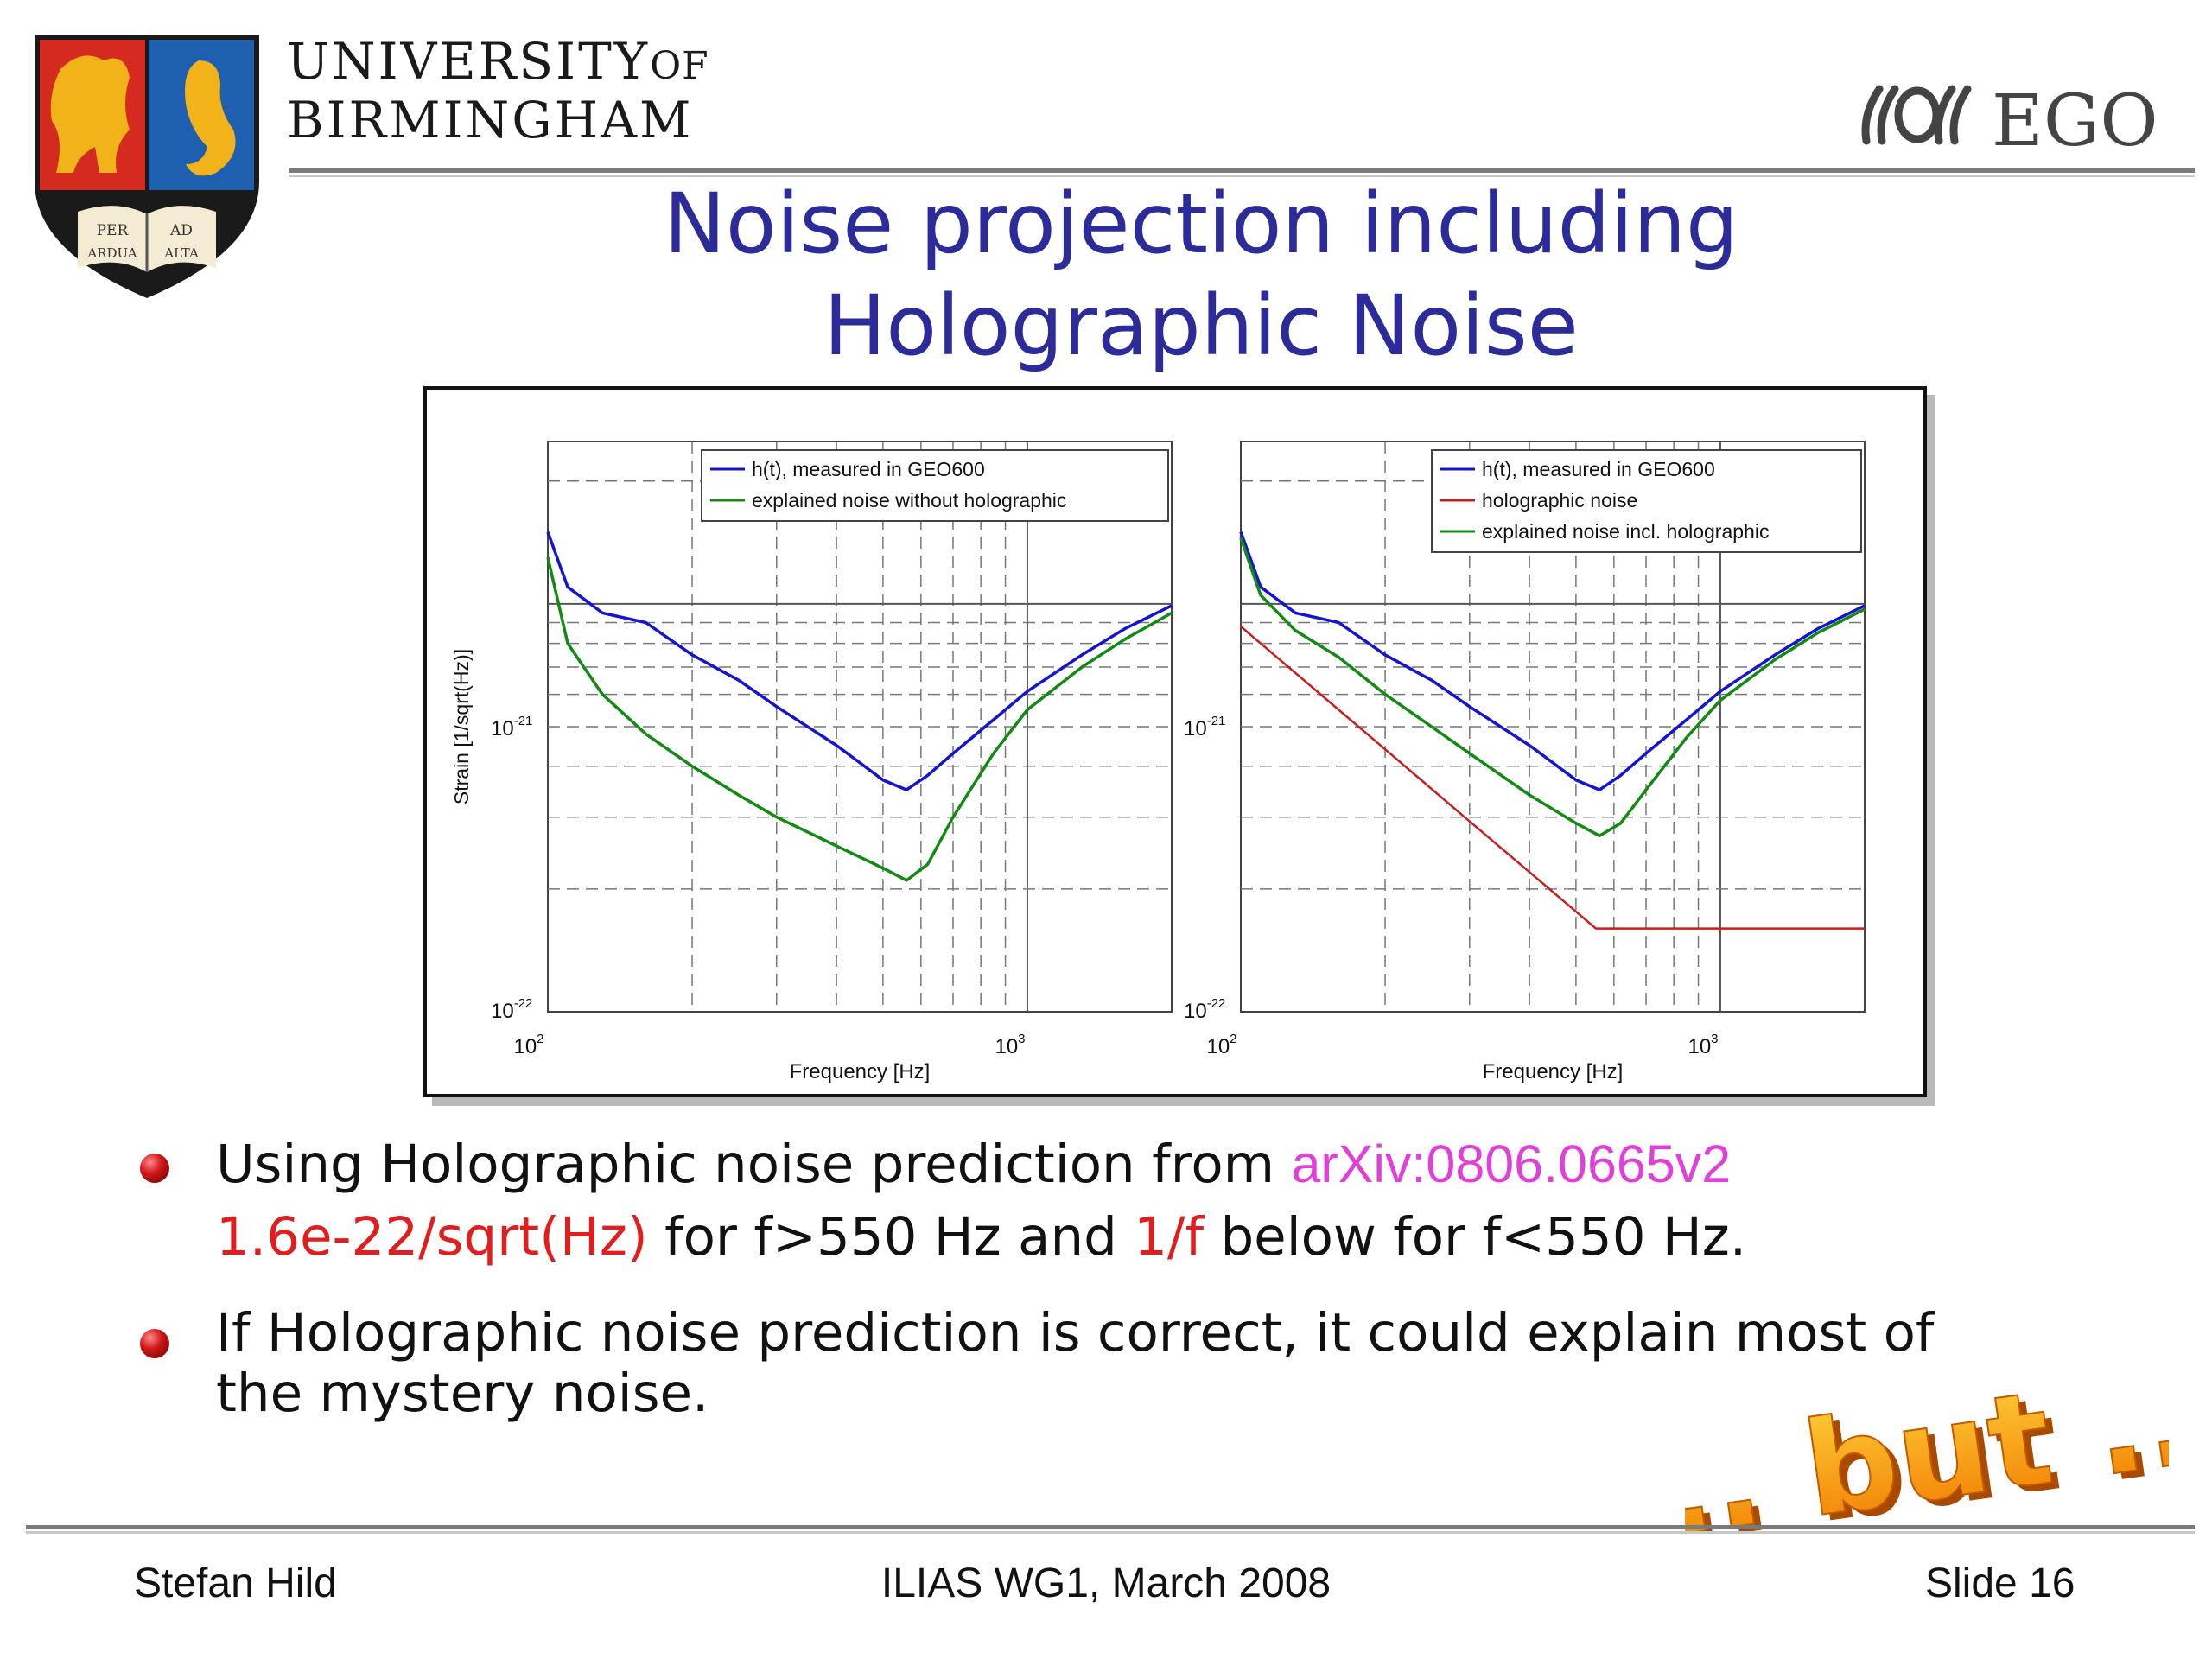  What do you see at coordinates (461, 726) in the screenshot?
I see `y-axis-label: Strain [1/sqrt(Hz)]` at bounding box center [461, 726].